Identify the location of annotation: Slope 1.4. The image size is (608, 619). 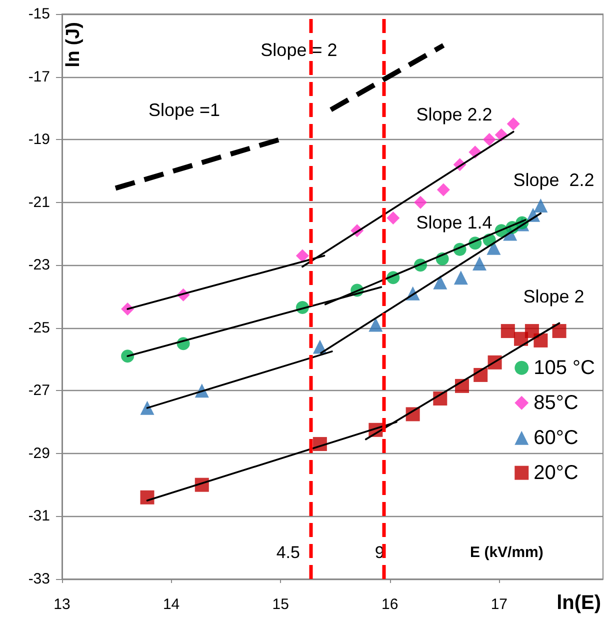
(454, 222).